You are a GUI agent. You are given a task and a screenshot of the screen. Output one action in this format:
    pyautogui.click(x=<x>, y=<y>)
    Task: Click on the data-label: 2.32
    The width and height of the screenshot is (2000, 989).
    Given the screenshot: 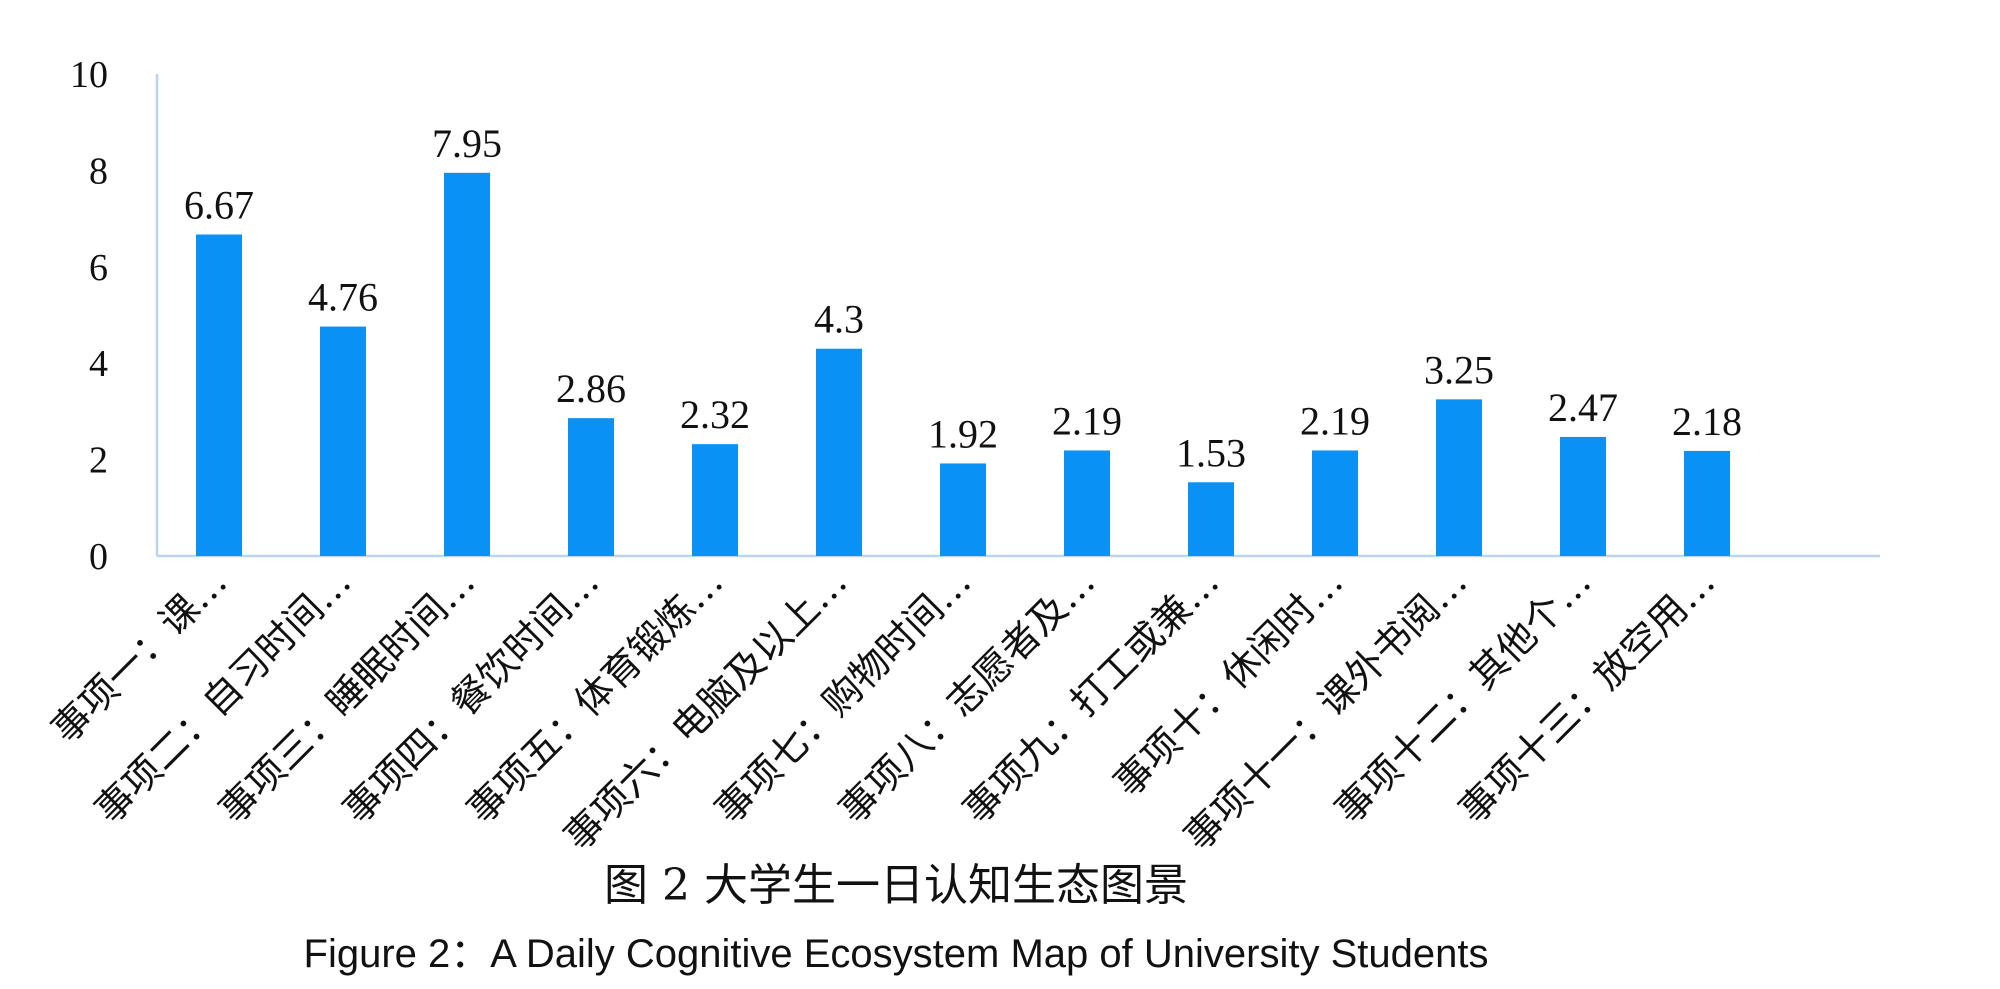 What is the action you would take?
    pyautogui.click(x=715, y=414)
    